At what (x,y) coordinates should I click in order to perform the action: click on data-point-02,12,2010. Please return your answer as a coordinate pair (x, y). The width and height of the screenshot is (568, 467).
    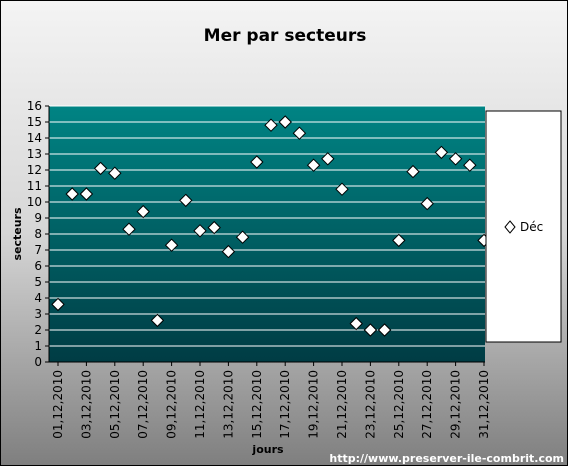
    Looking at the image, I should click on (72, 194).